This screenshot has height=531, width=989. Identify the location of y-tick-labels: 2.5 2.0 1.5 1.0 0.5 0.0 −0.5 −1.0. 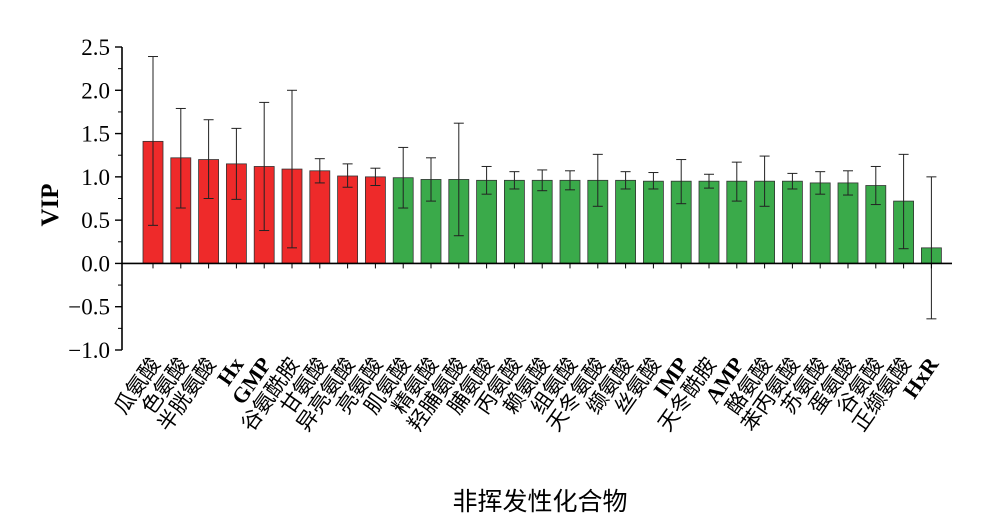
(89, 199).